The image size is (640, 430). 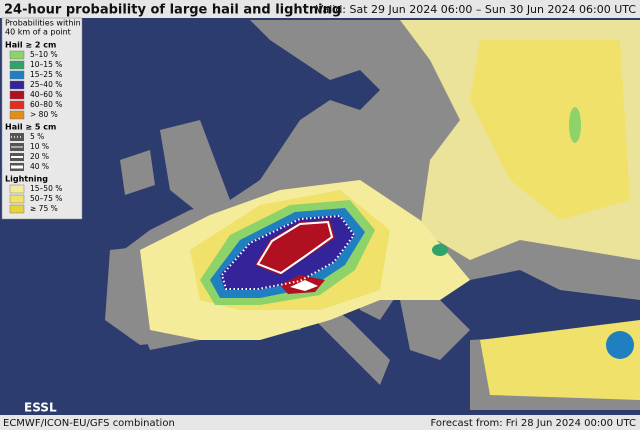 What do you see at coordinates (40, 408) in the screenshot?
I see `logo: ESSL` at bounding box center [40, 408].